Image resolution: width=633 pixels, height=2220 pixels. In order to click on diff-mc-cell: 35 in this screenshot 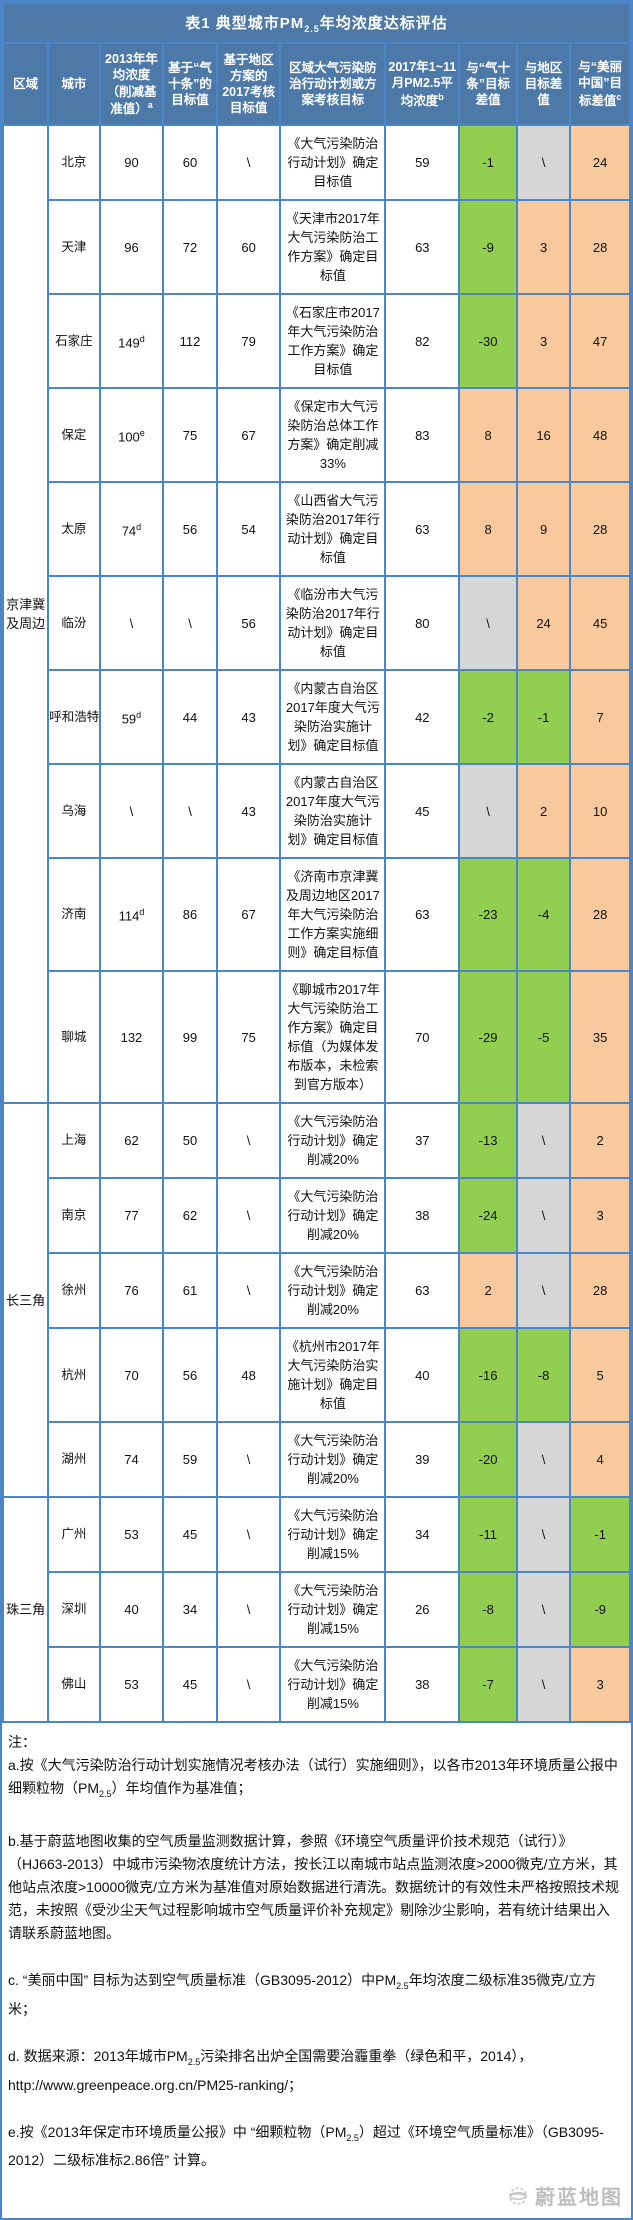, I will do `click(600, 1037)`.